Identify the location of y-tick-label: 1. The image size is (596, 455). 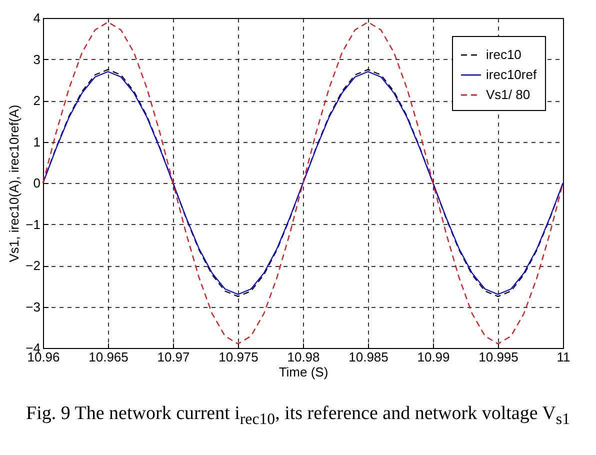
(36, 142).